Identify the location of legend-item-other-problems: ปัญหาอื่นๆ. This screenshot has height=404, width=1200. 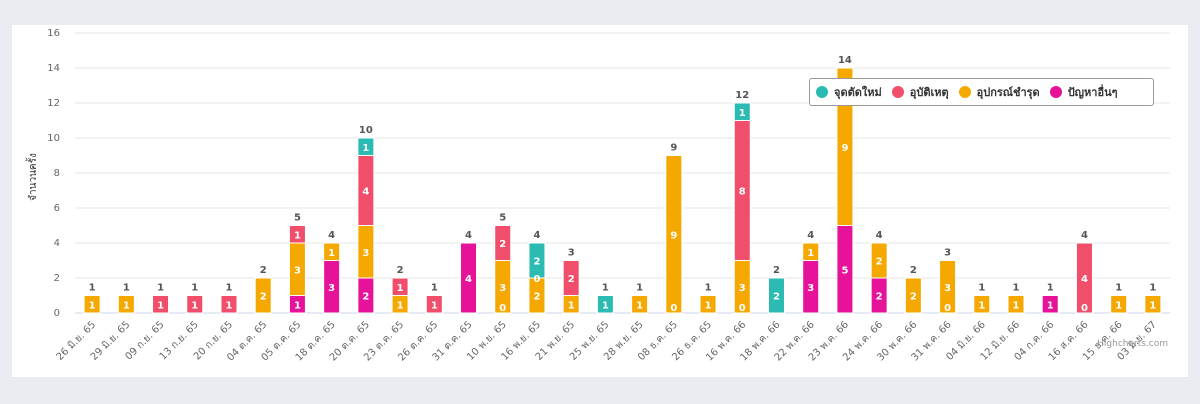
(1083, 92).